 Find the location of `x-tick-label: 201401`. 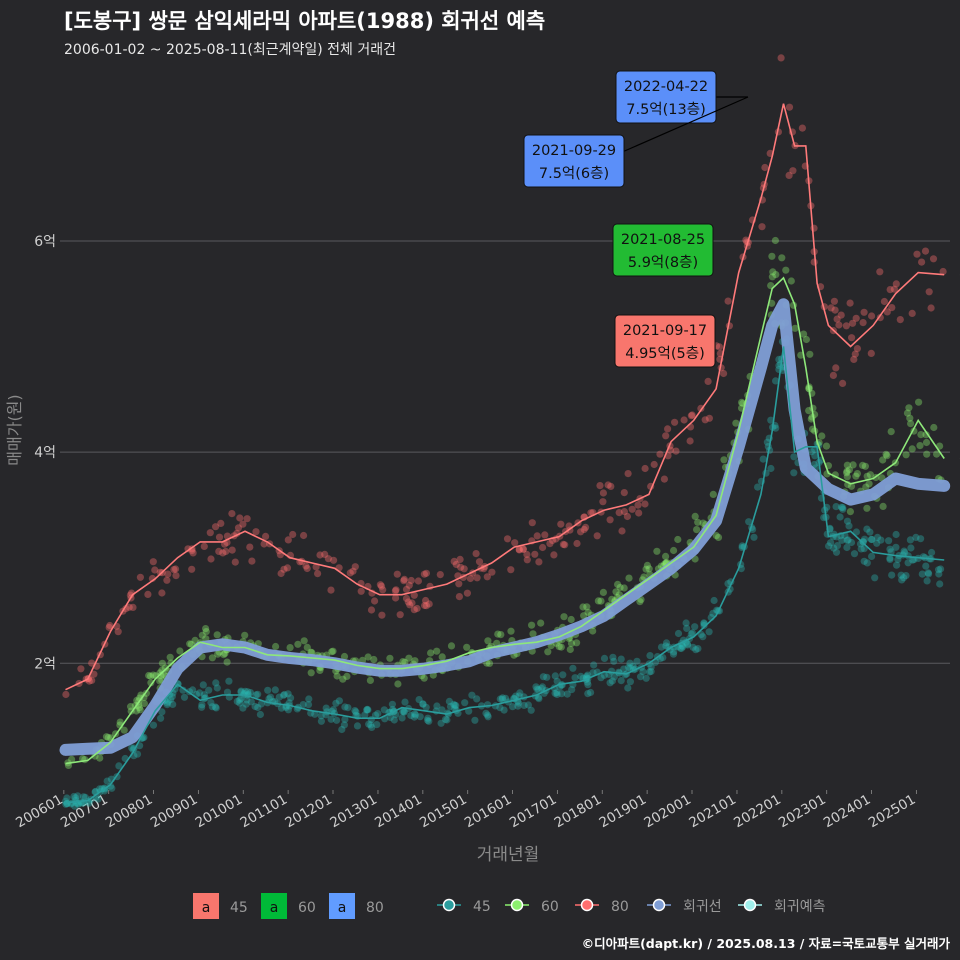

x-tick-label: 201401 is located at coordinates (398, 812).